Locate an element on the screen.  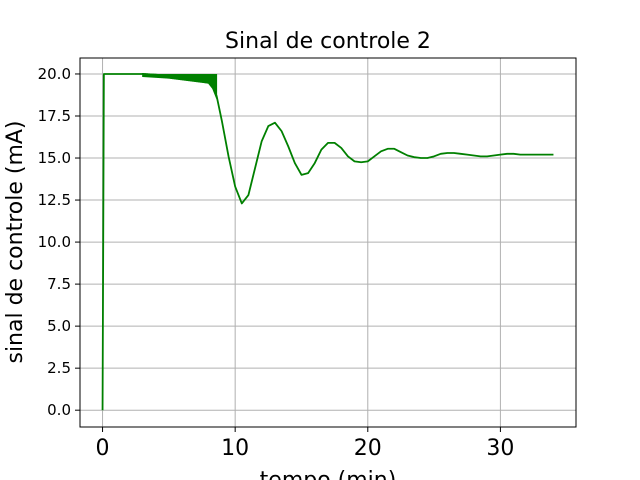
y-tick-label: 0.0 is located at coordinates (59, 410).